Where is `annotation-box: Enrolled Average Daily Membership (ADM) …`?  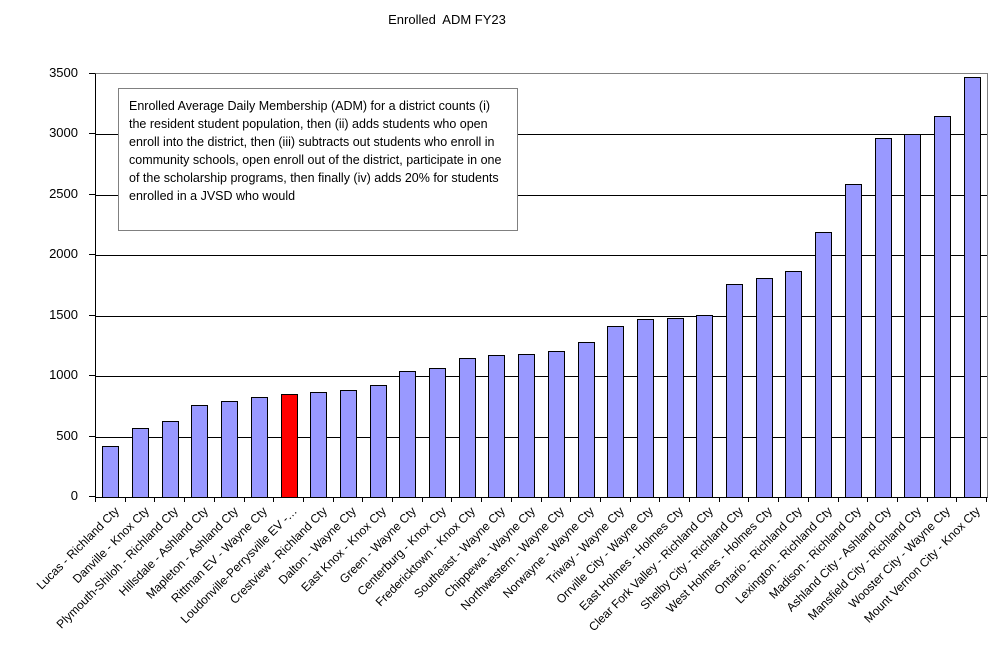 annotation-box: Enrolled Average Daily Membership (ADM) … is located at coordinates (318, 159).